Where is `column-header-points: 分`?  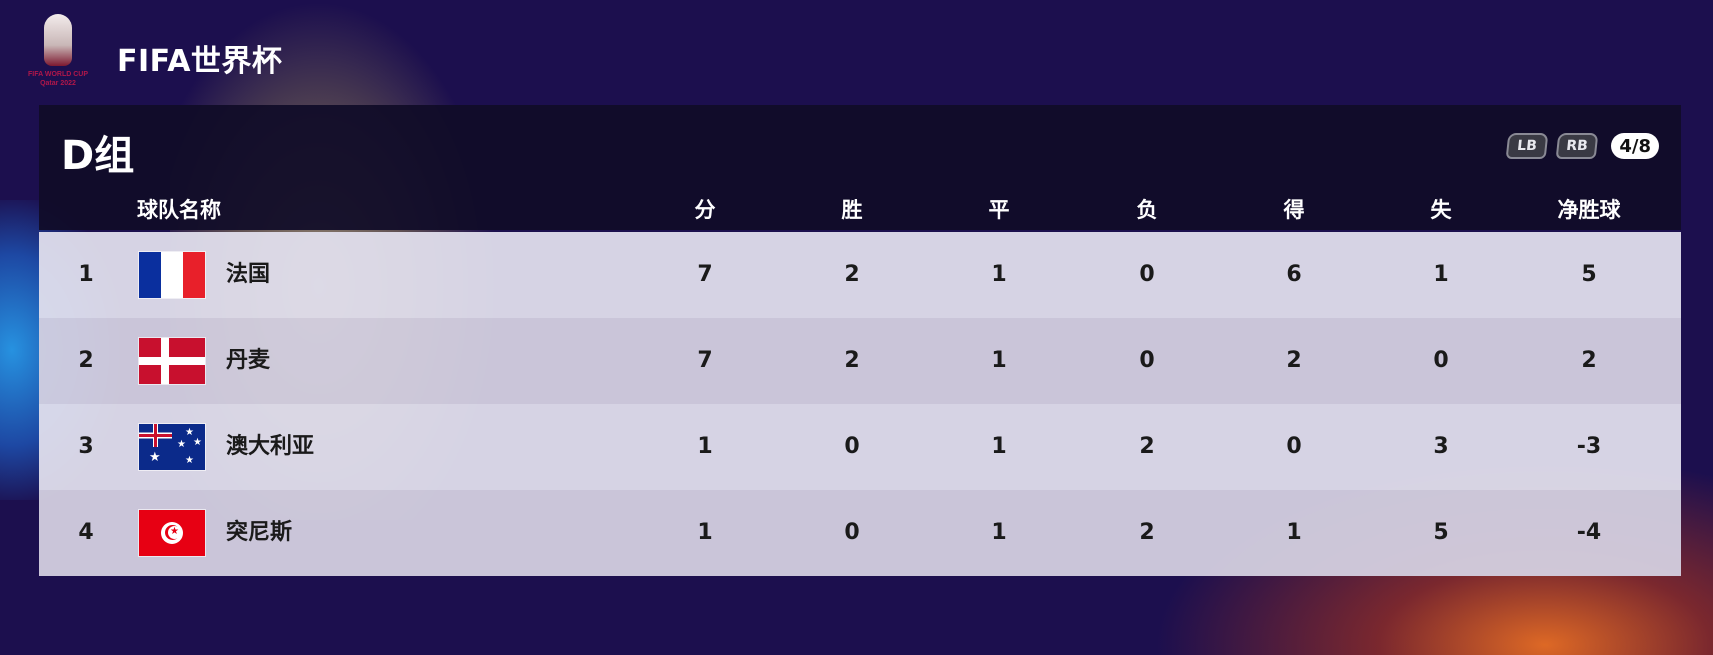 column-header-points: 分 is located at coordinates (705, 210).